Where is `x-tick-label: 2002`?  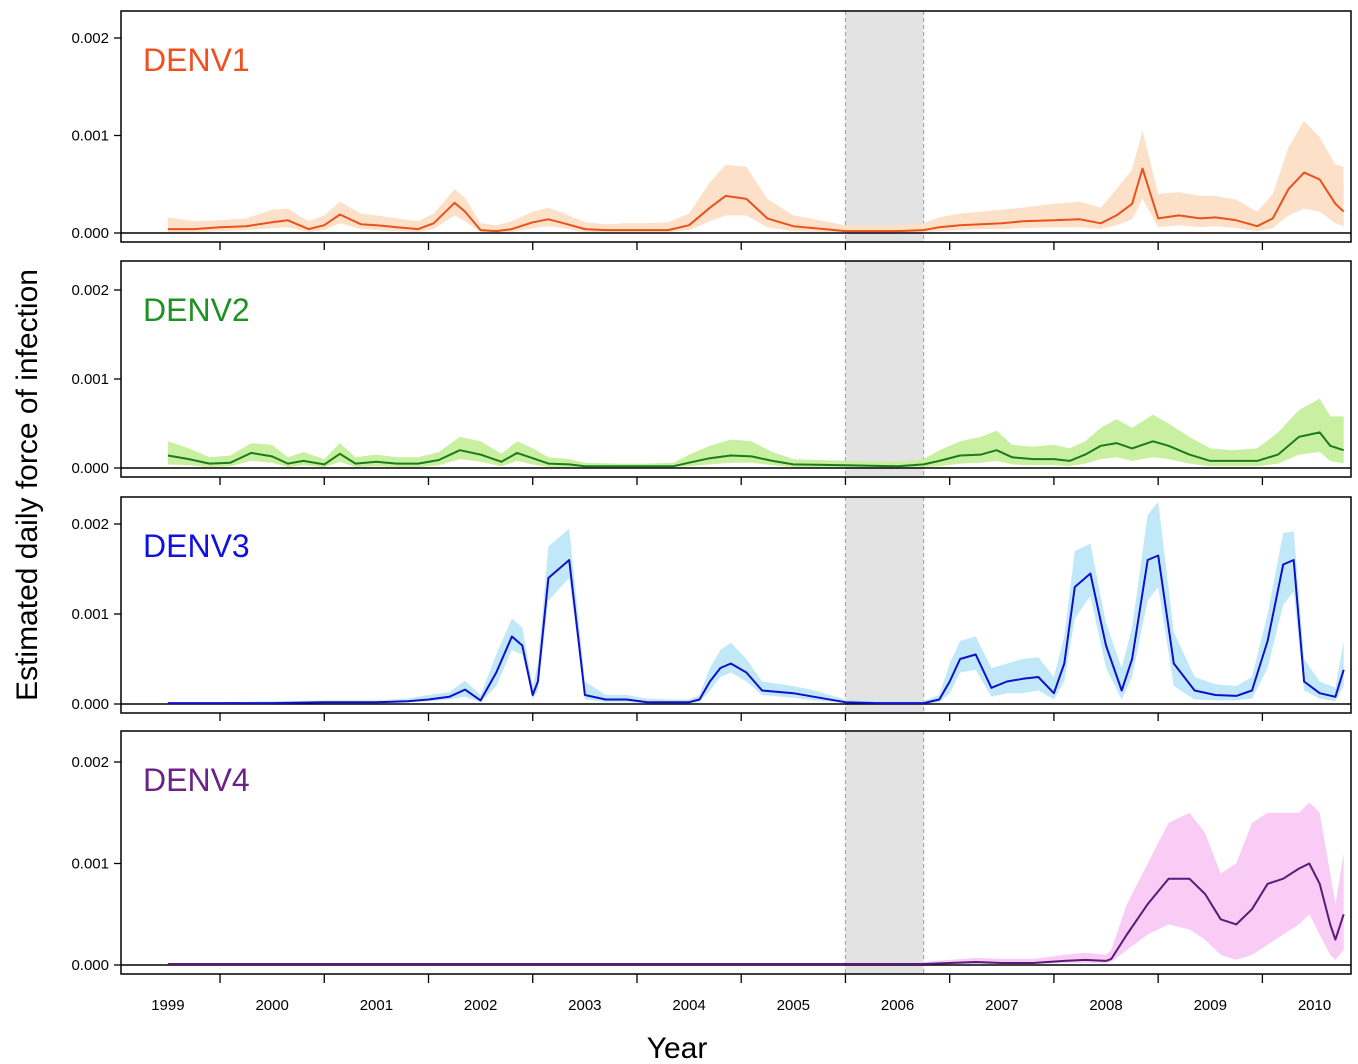 x-tick-label: 2002 is located at coordinates (480, 1005).